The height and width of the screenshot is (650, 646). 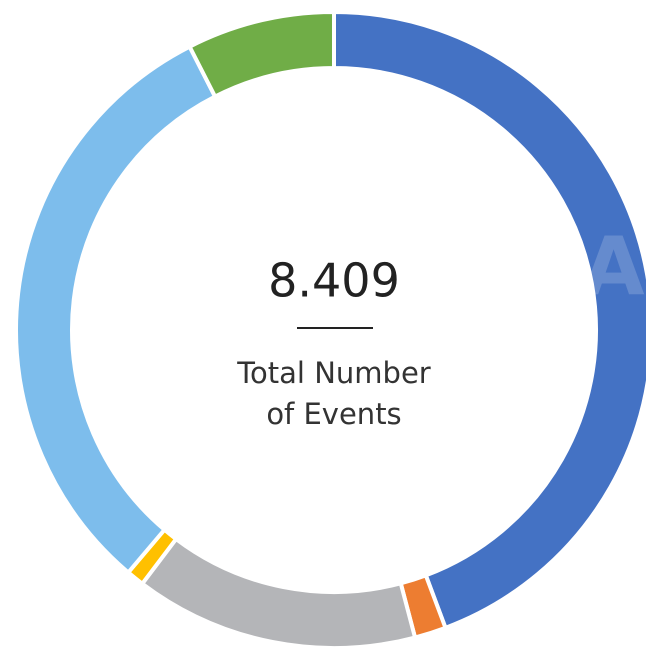 What do you see at coordinates (334, 281) in the screenshot?
I see `center-value: 8.409` at bounding box center [334, 281].